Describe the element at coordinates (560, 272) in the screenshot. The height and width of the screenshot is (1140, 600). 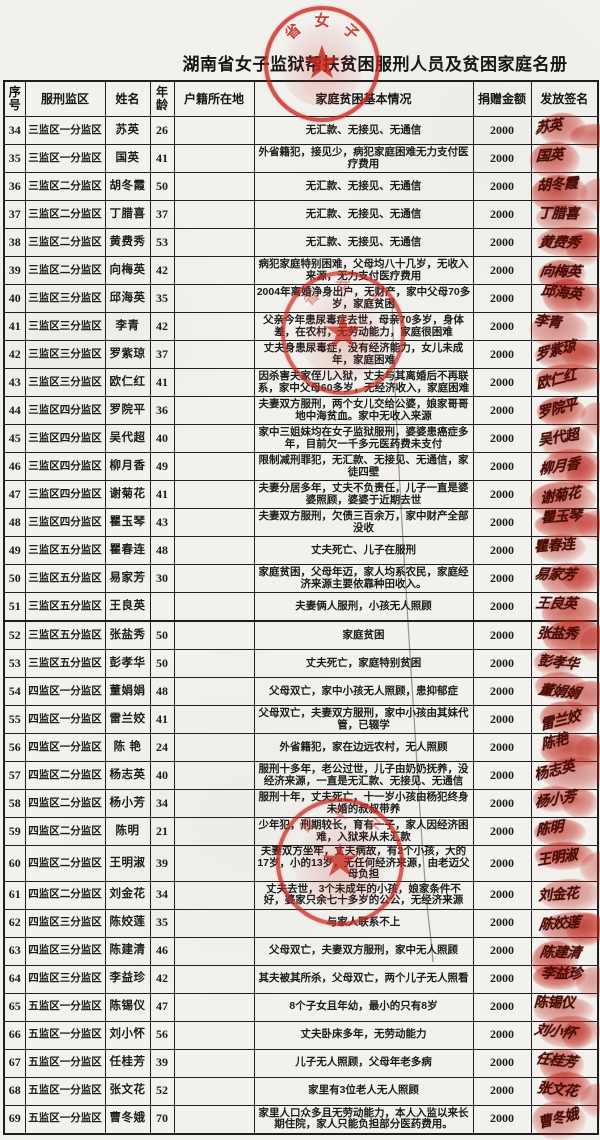
I see `handwritten-signature: 向梅英` at that location.